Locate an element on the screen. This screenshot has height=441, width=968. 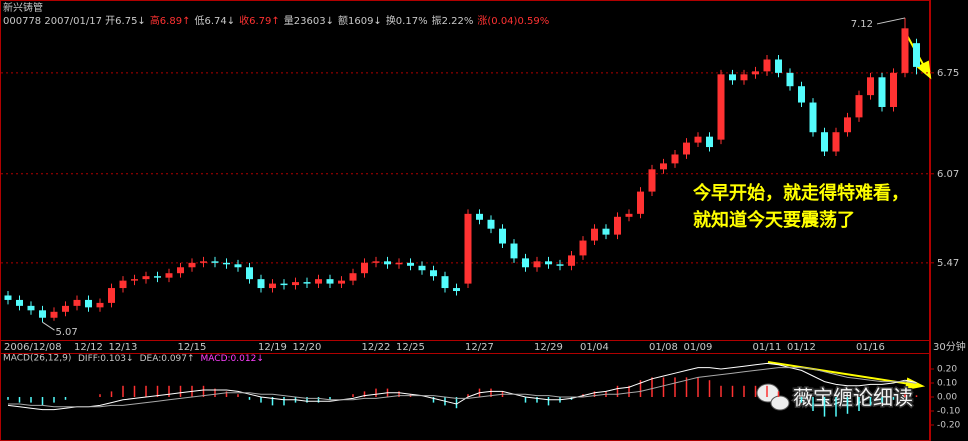
readout: MACD:0.012↓ is located at coordinates (232, 359).